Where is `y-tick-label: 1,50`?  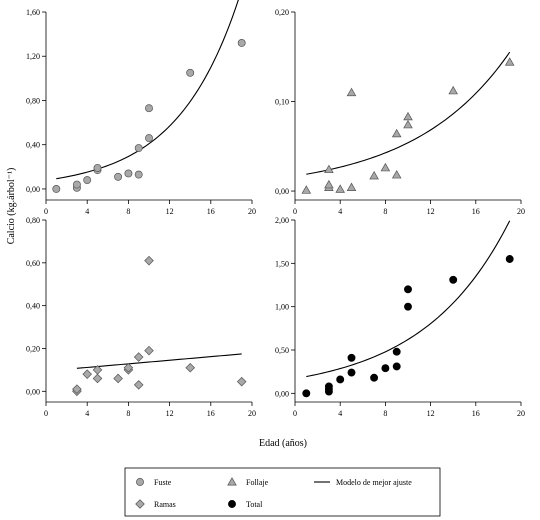
y-tick-label: 1,50 is located at coordinates (282, 263).